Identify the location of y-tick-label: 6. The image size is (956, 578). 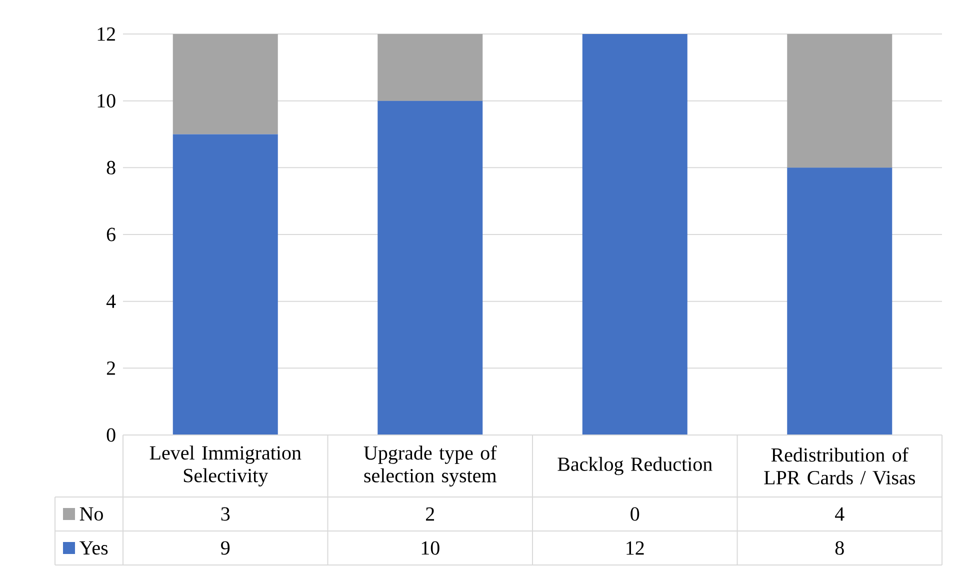
(111, 235).